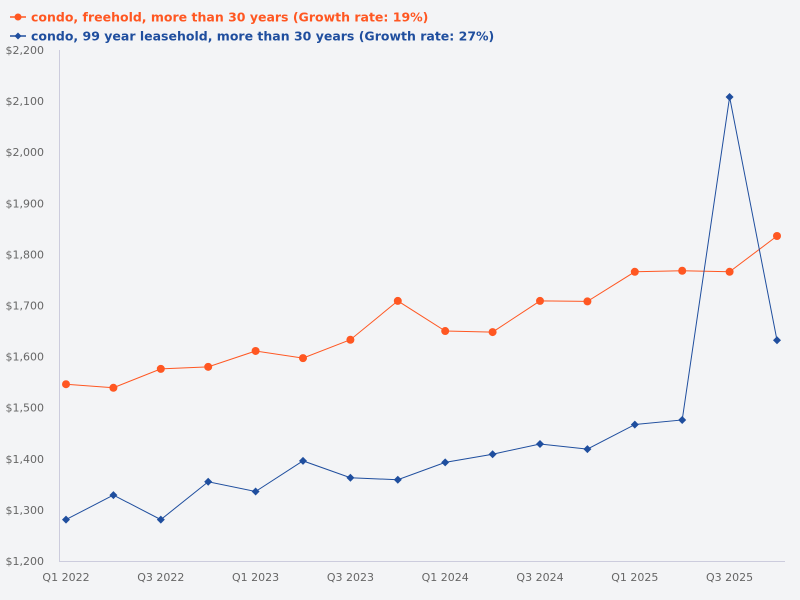 This screenshot has width=800, height=600. I want to click on y-tick-label: $1,500, so click(25, 408).